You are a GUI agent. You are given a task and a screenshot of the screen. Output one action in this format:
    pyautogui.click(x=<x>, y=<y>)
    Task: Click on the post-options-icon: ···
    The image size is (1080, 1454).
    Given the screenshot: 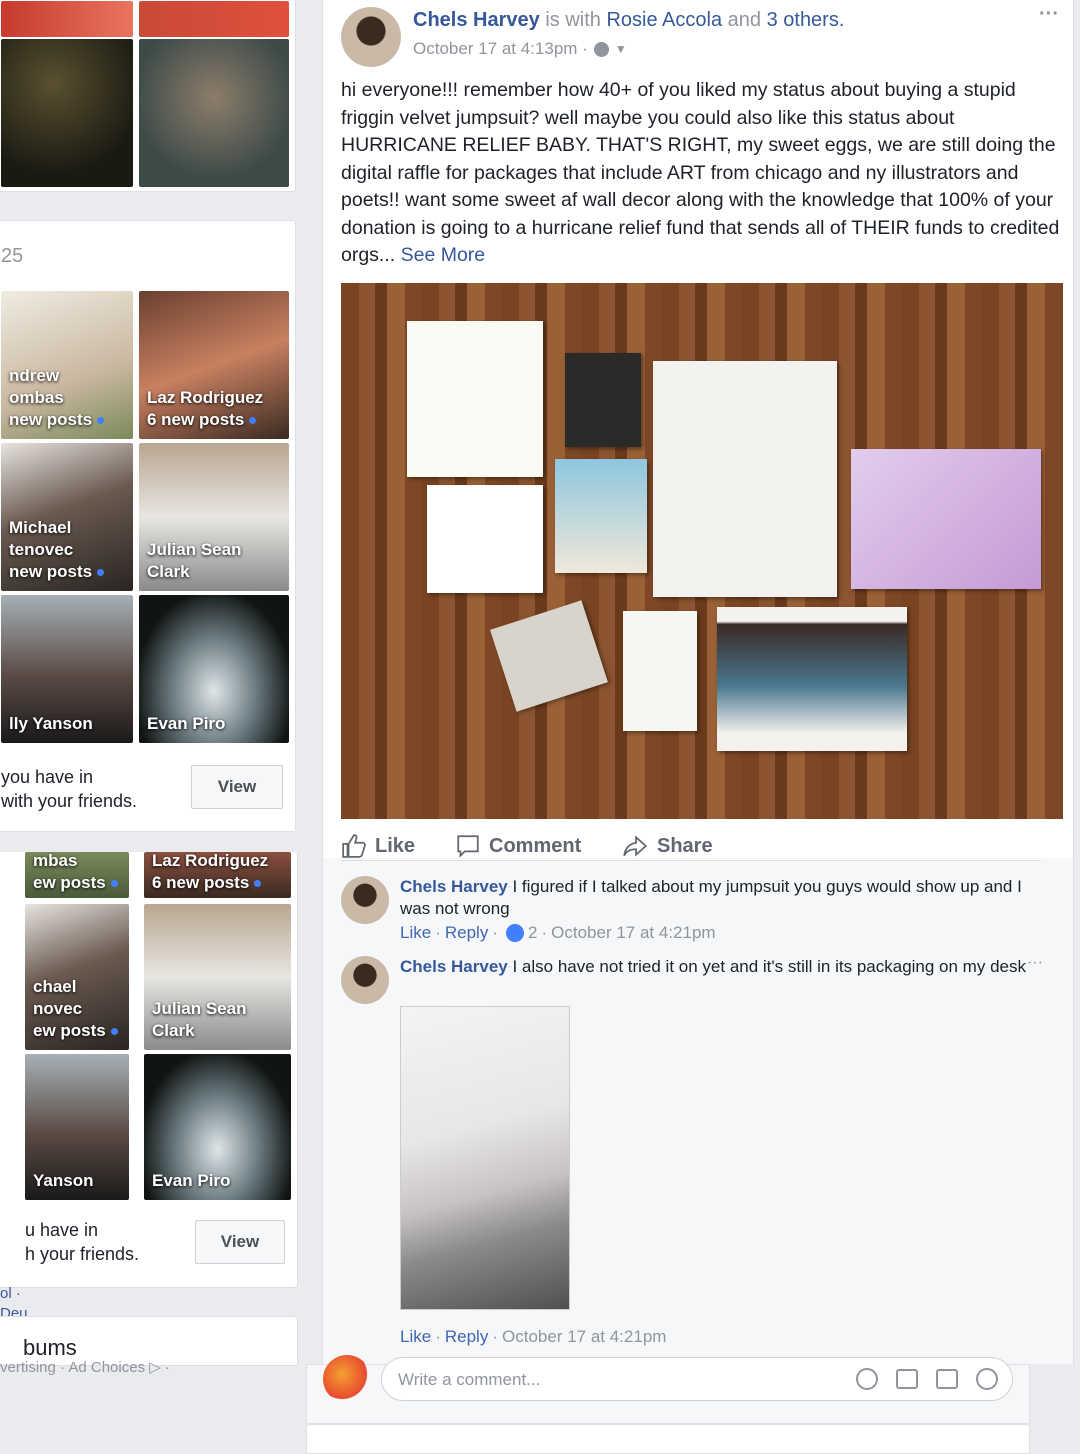 What is the action you would take?
    pyautogui.click(x=1049, y=14)
    